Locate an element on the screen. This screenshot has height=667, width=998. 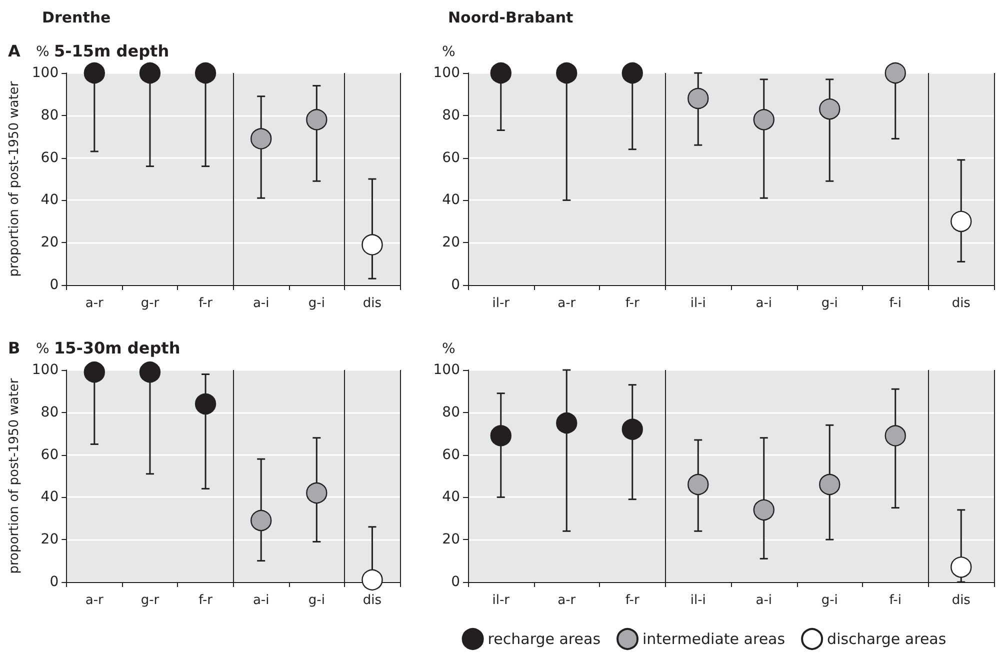
legend-label: discharge areas is located at coordinates (886, 639).